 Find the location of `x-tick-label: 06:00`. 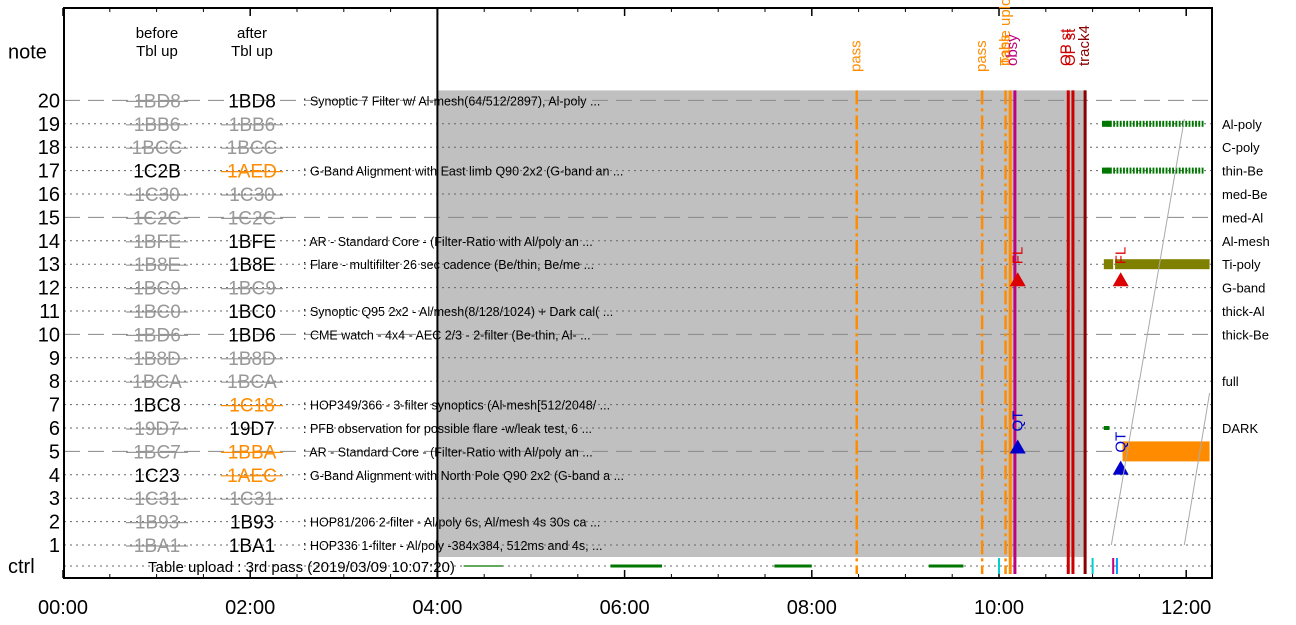

x-tick-label: 06:00 is located at coordinates (625, 608).